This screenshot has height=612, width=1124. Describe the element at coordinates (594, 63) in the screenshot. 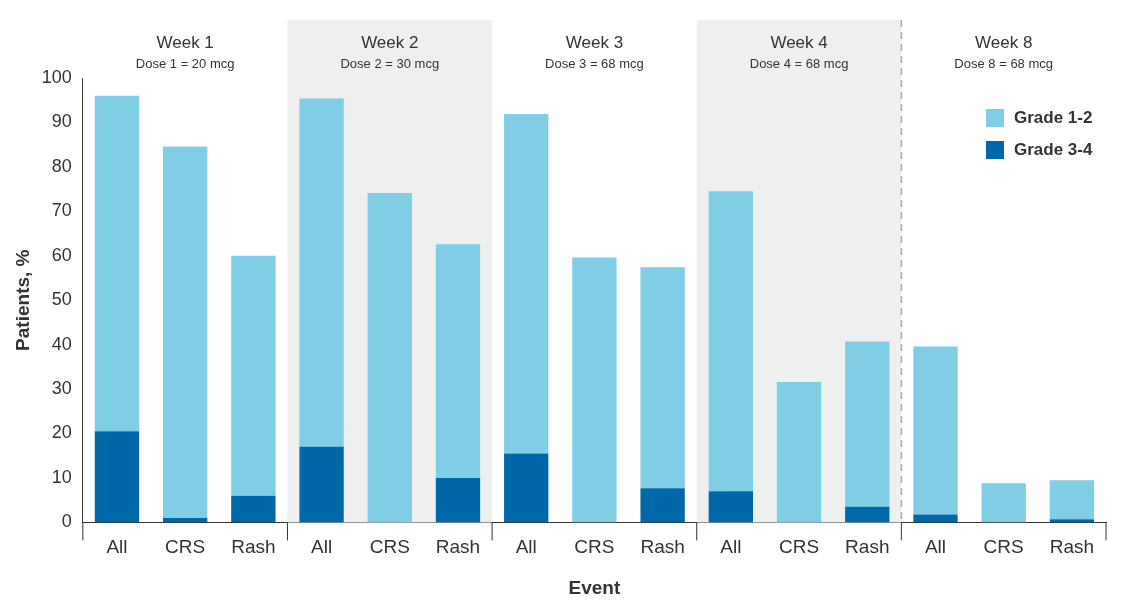

I see `text: Dose 3 = 68 mcg` at that location.